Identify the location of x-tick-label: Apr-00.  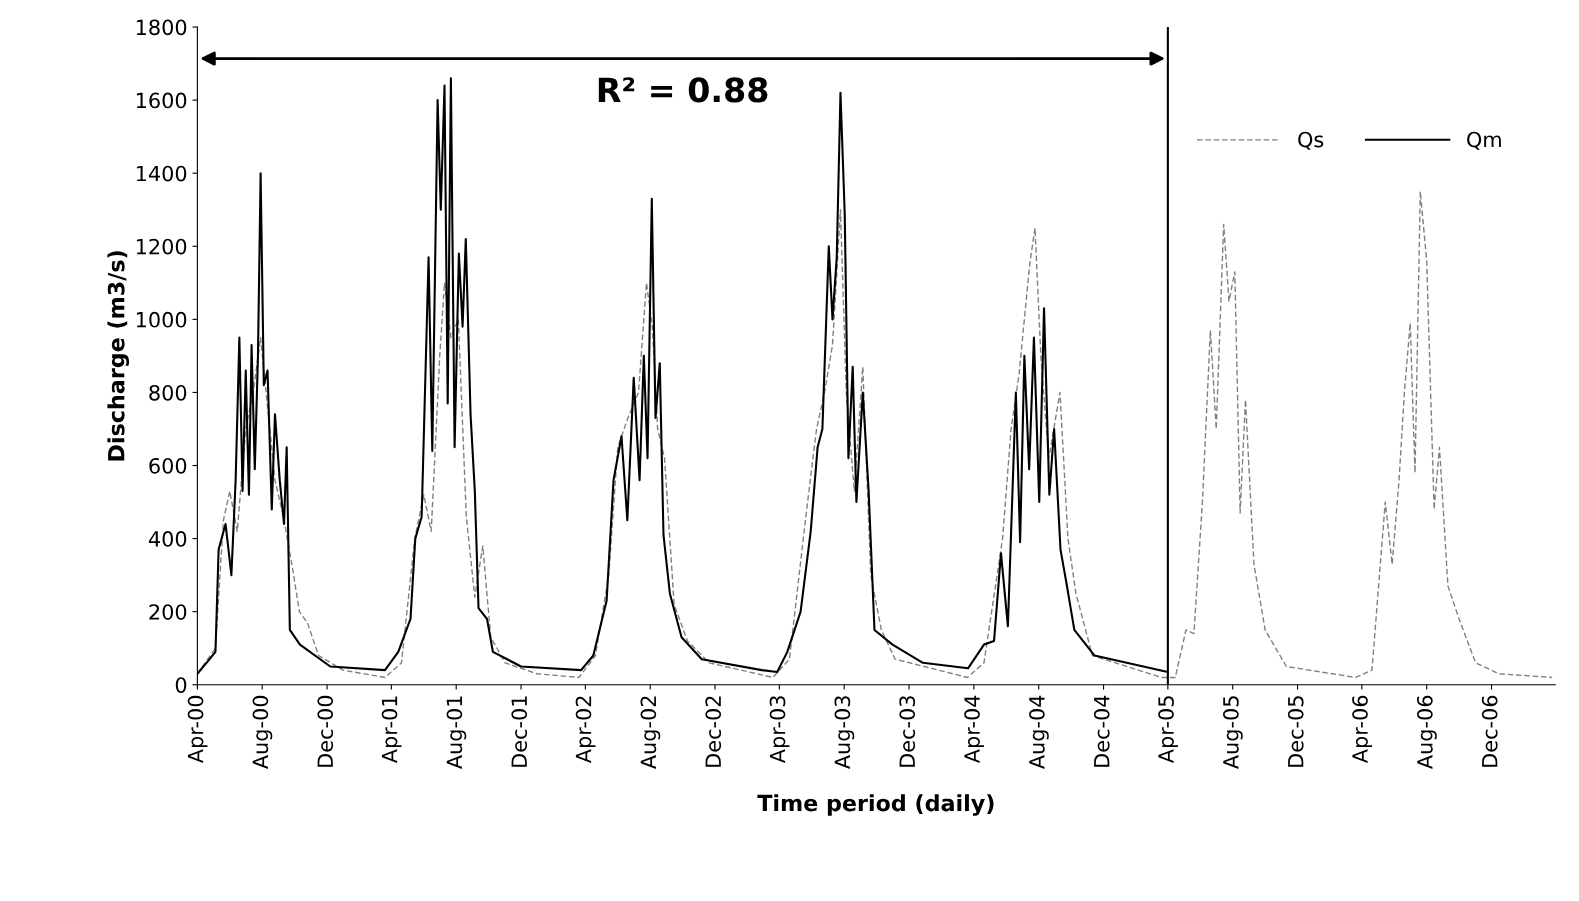
(197, 729).